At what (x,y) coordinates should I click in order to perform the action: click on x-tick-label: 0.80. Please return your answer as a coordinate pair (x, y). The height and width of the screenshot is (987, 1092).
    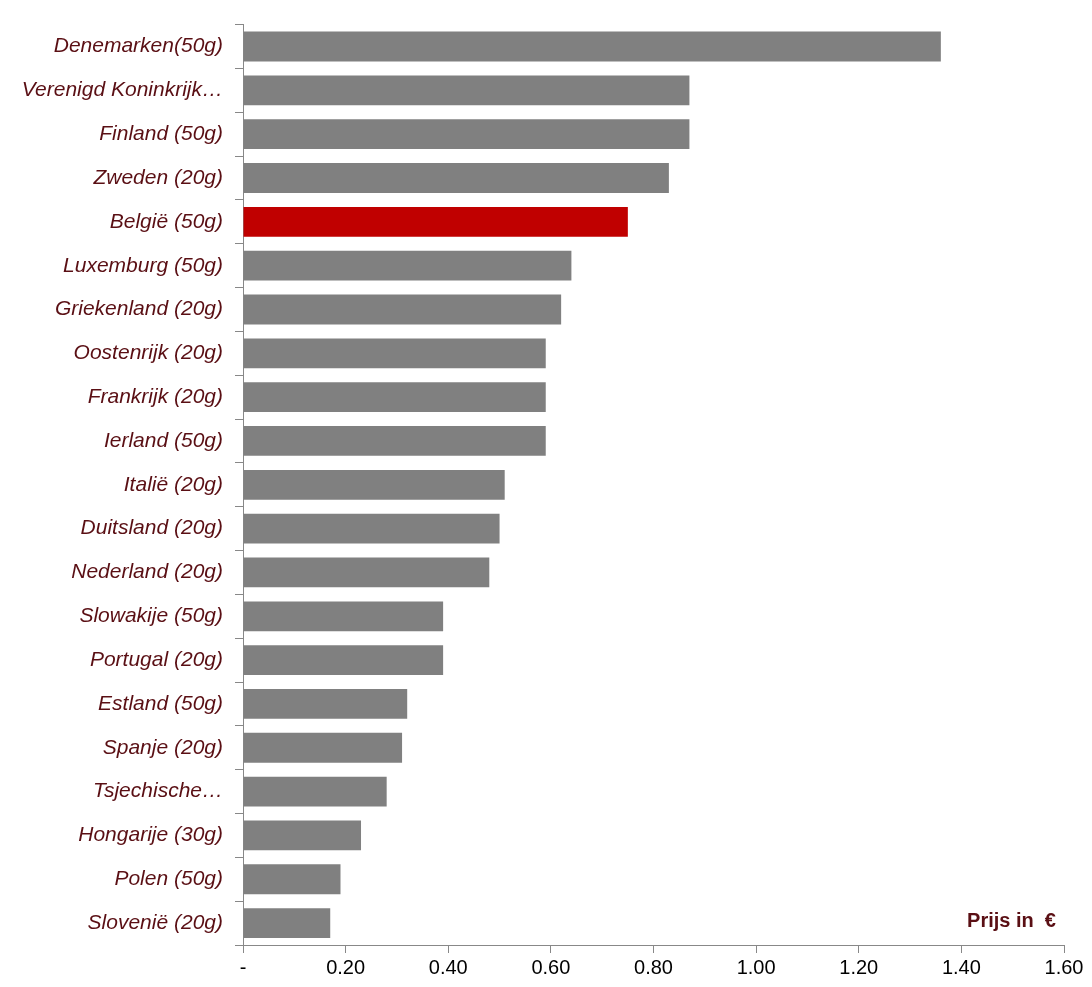
    Looking at the image, I should click on (653, 966).